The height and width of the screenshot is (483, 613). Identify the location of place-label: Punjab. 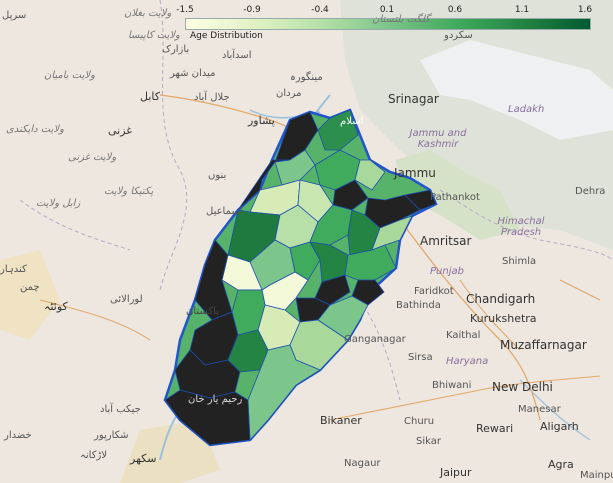
(447, 271).